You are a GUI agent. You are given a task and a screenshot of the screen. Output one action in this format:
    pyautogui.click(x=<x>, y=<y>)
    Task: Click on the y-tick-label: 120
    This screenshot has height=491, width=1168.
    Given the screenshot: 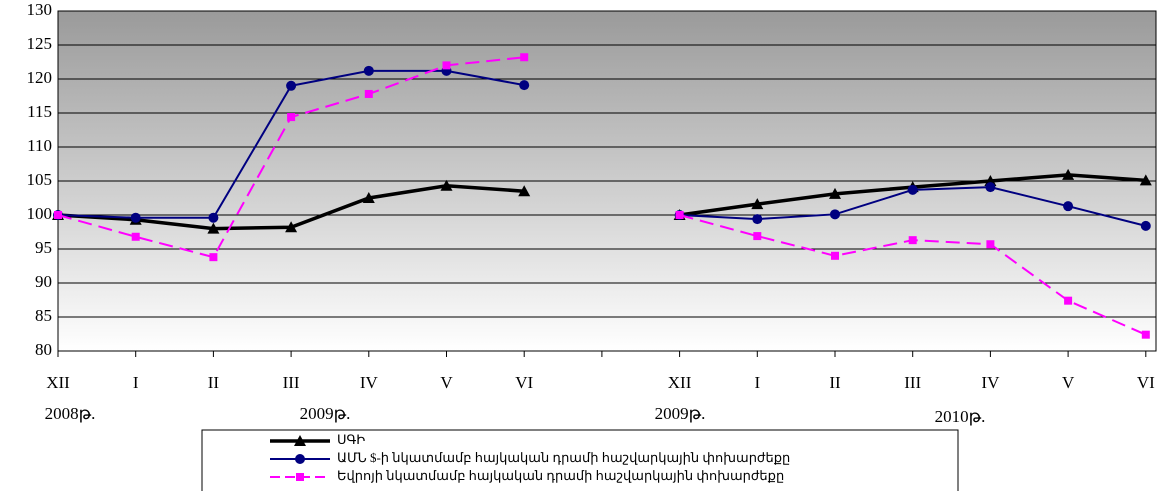 What is the action you would take?
    pyautogui.click(x=40, y=77)
    